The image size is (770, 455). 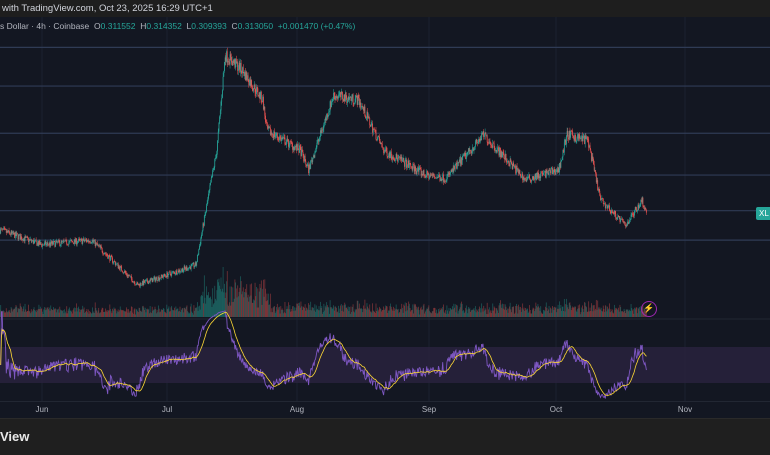 What do you see at coordinates (649, 309) in the screenshot?
I see `lightning-alert-icon: ⚡` at bounding box center [649, 309].